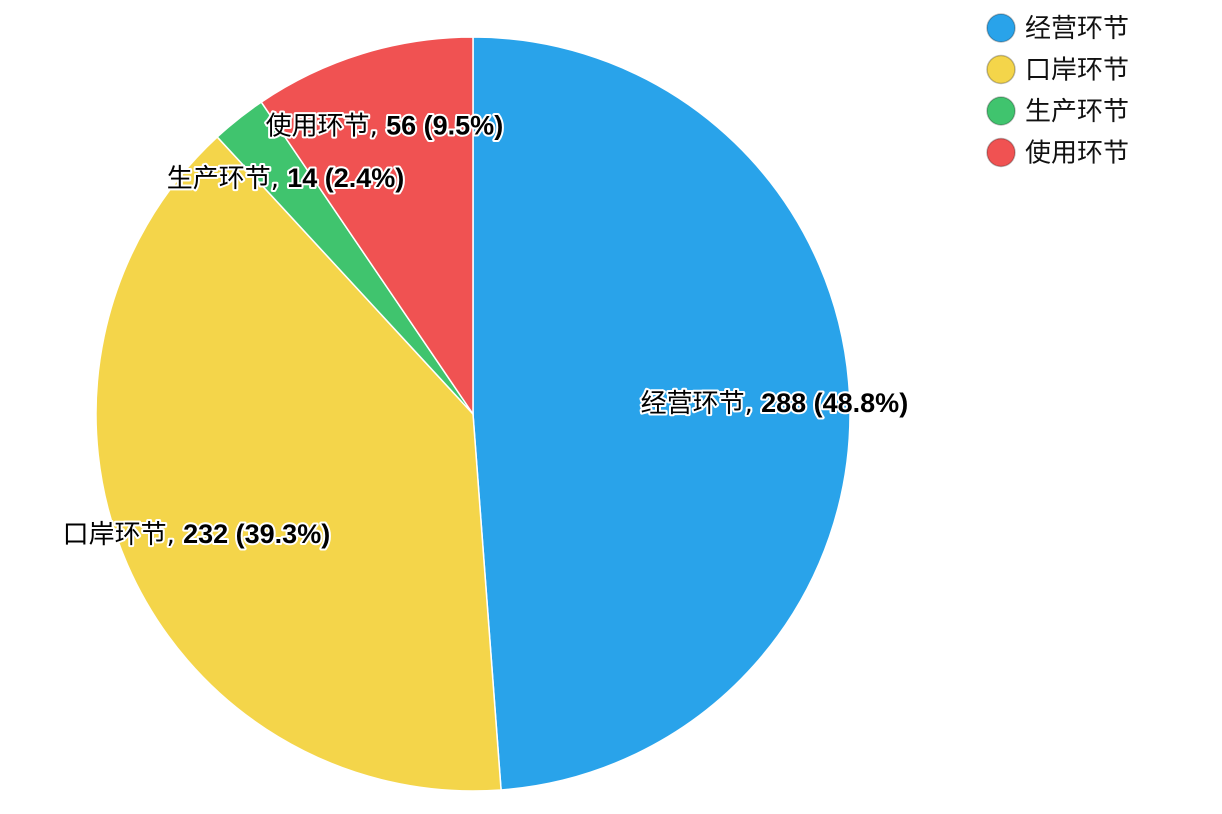 Image resolution: width=1222 pixels, height=814 pixels. What do you see at coordinates (1077, 71) in the screenshot?
I see `legend-label: 口岸环节` at bounding box center [1077, 71].